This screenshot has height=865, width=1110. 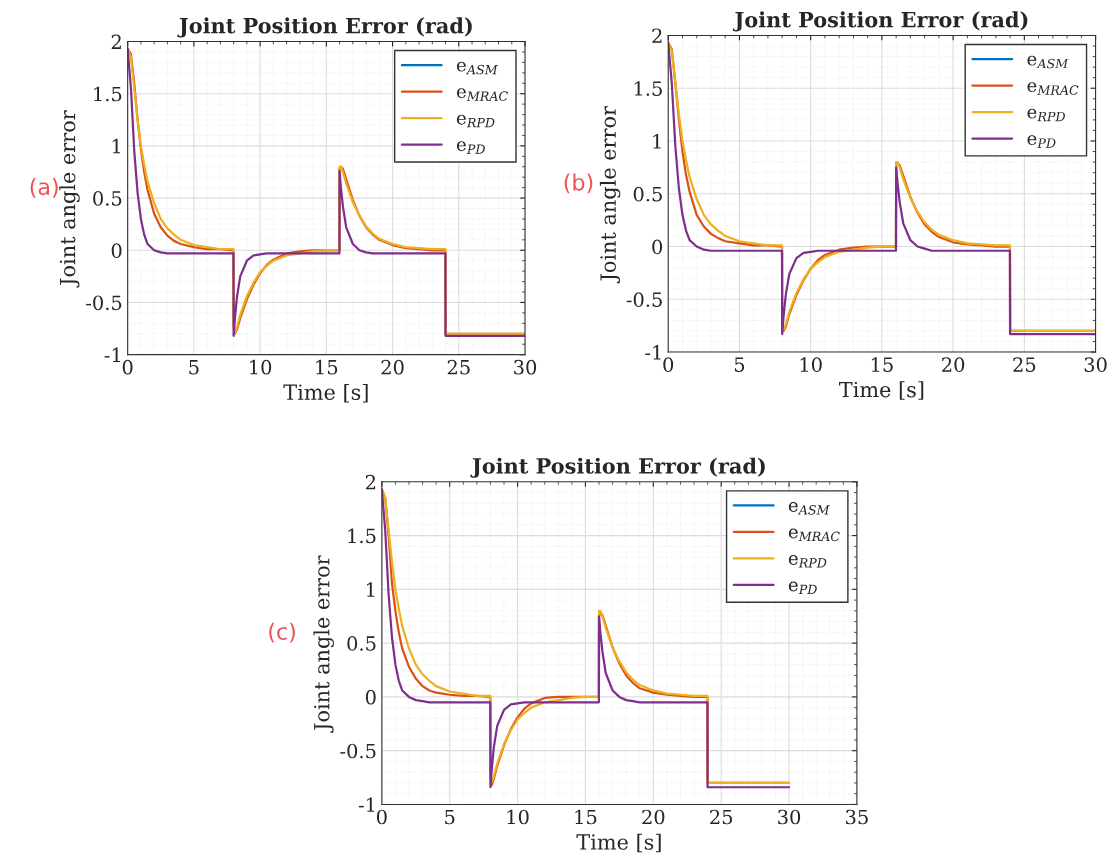 What do you see at coordinates (44, 187) in the screenshot?
I see `text: (a)` at bounding box center [44, 187].